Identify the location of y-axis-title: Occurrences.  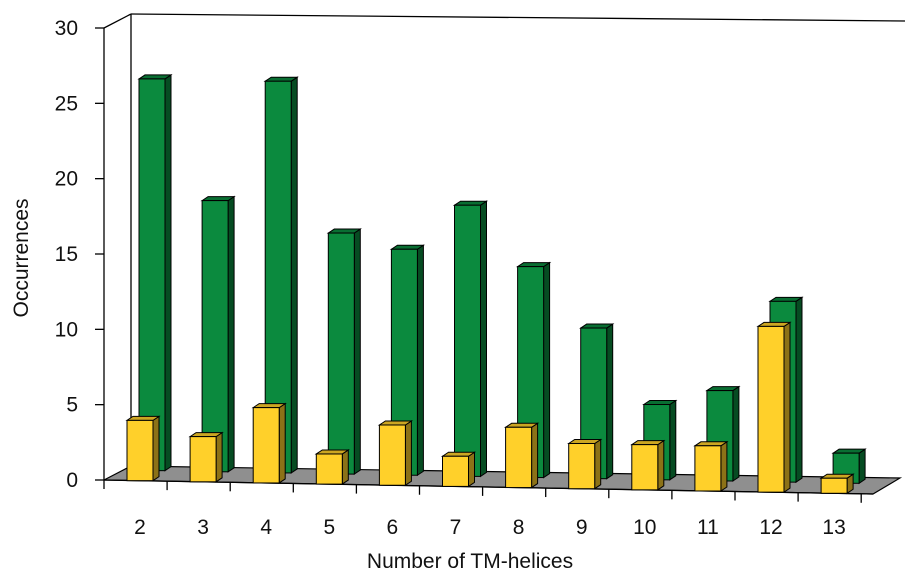
(21, 257).